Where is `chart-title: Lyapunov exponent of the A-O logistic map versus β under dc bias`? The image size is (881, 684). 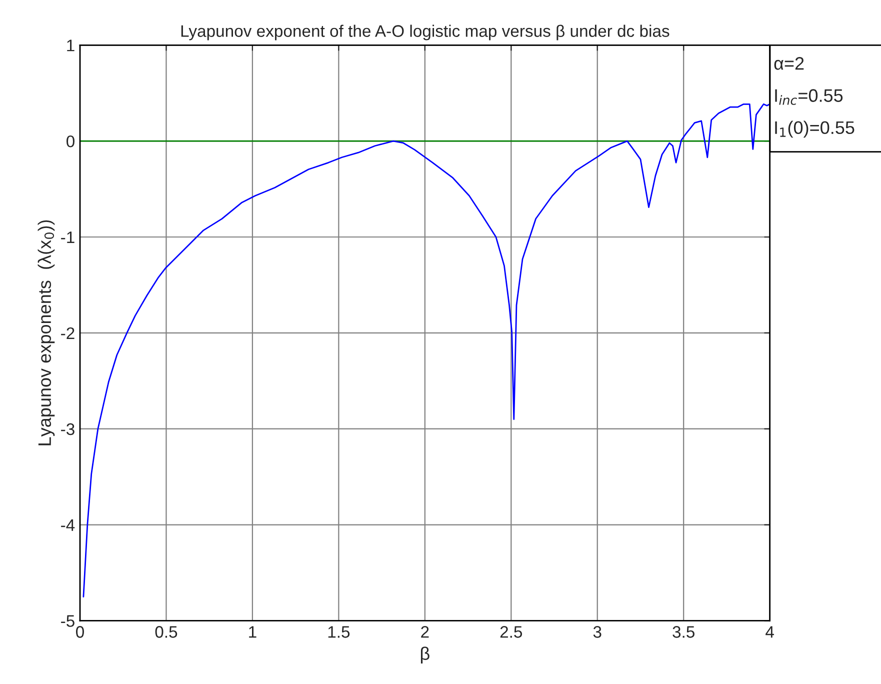
chart-title: Lyapunov exponent of the A-O logistic map versus β under dc bias is located at coordinates (425, 32).